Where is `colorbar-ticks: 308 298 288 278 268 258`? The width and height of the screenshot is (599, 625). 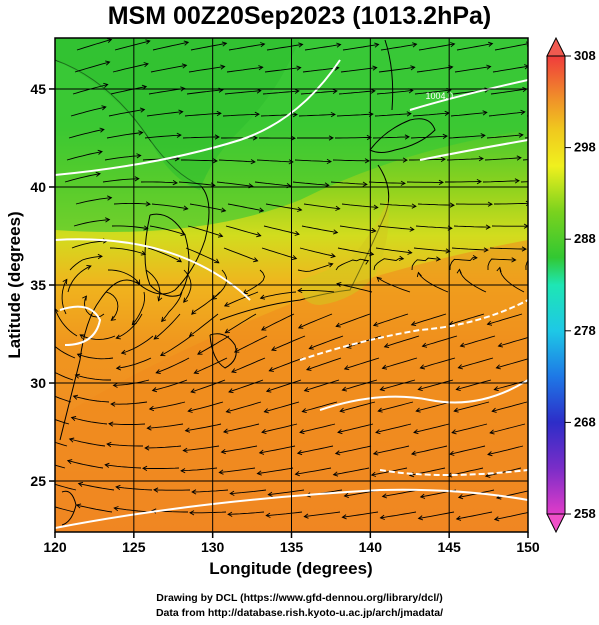
colorbar-ticks: 308 298 288 278 268 258 is located at coordinates (580, 284).